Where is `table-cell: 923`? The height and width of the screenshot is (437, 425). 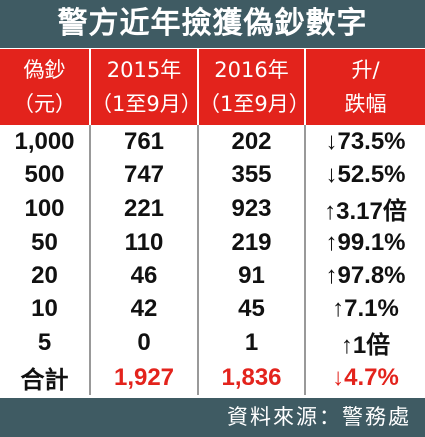 table-cell: 923 is located at coordinates (251, 208).